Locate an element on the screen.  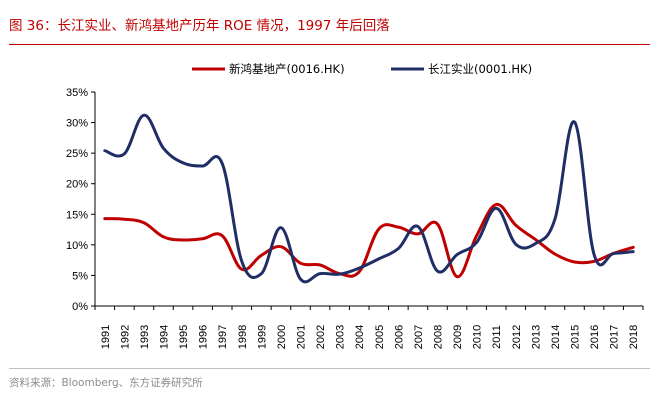
y-tick-label: 30% is located at coordinates (77, 124).